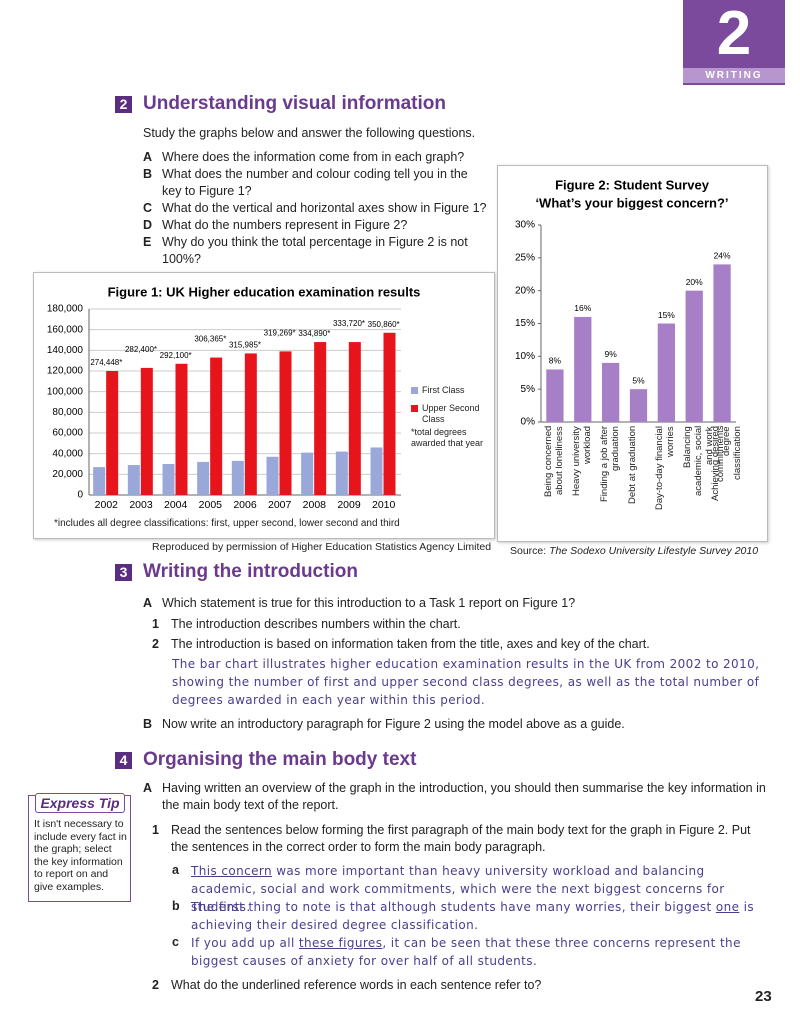 The image size is (800, 1036). What do you see at coordinates (525, 225) in the screenshot?
I see `y-tick-label: 30%` at bounding box center [525, 225].